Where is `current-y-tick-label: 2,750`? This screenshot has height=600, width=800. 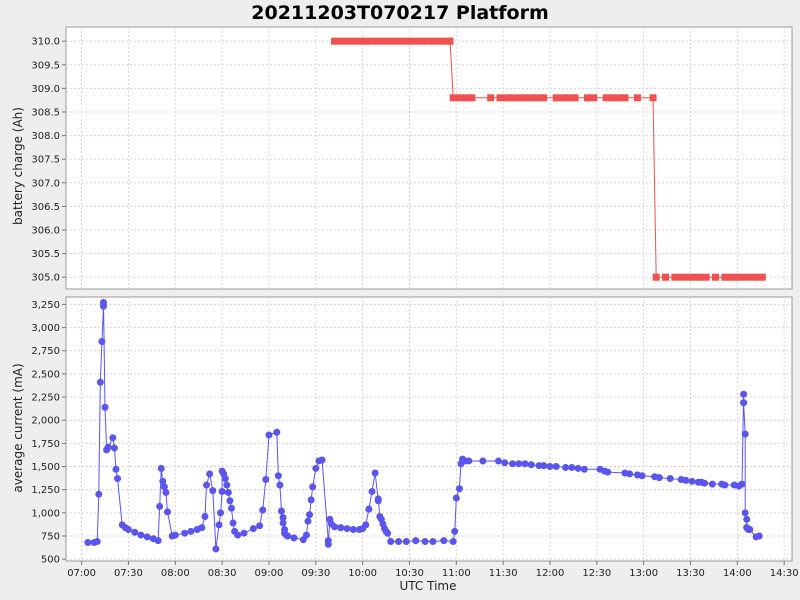
current-y-tick-label: 2,750 is located at coordinates (45, 351).